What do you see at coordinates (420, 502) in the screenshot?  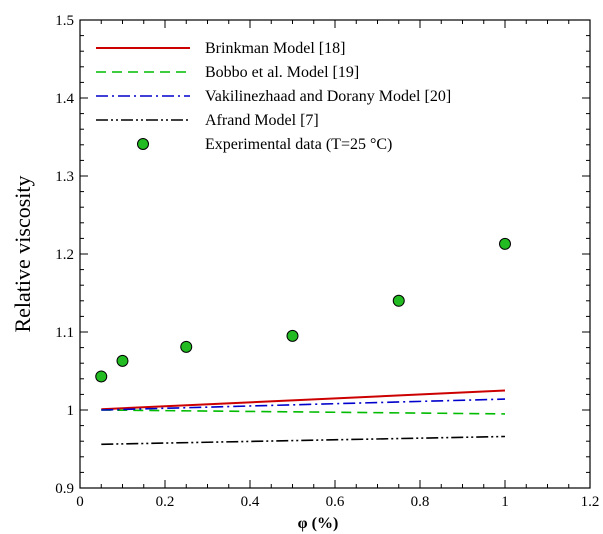 I see `x-tick-label: 0.8` at bounding box center [420, 502].